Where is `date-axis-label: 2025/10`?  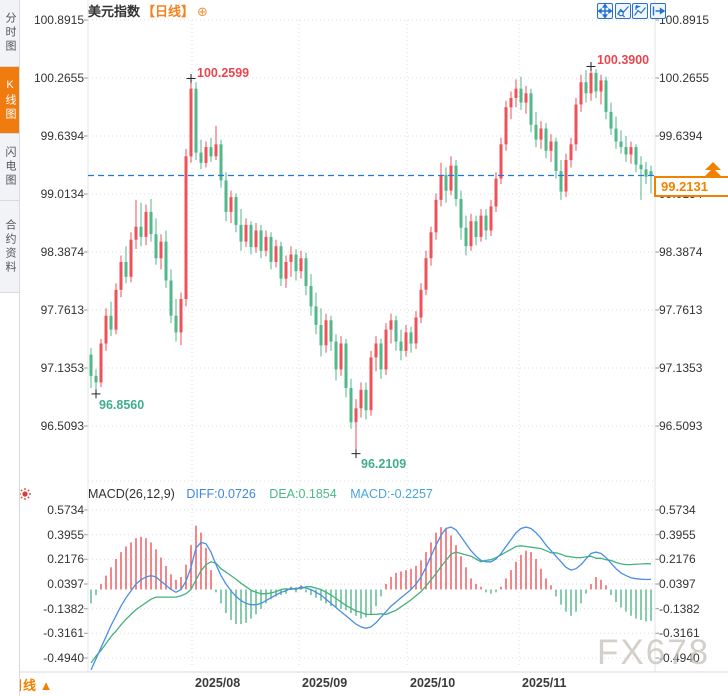
date-axis-label: 2025/10 is located at coordinates (433, 683).